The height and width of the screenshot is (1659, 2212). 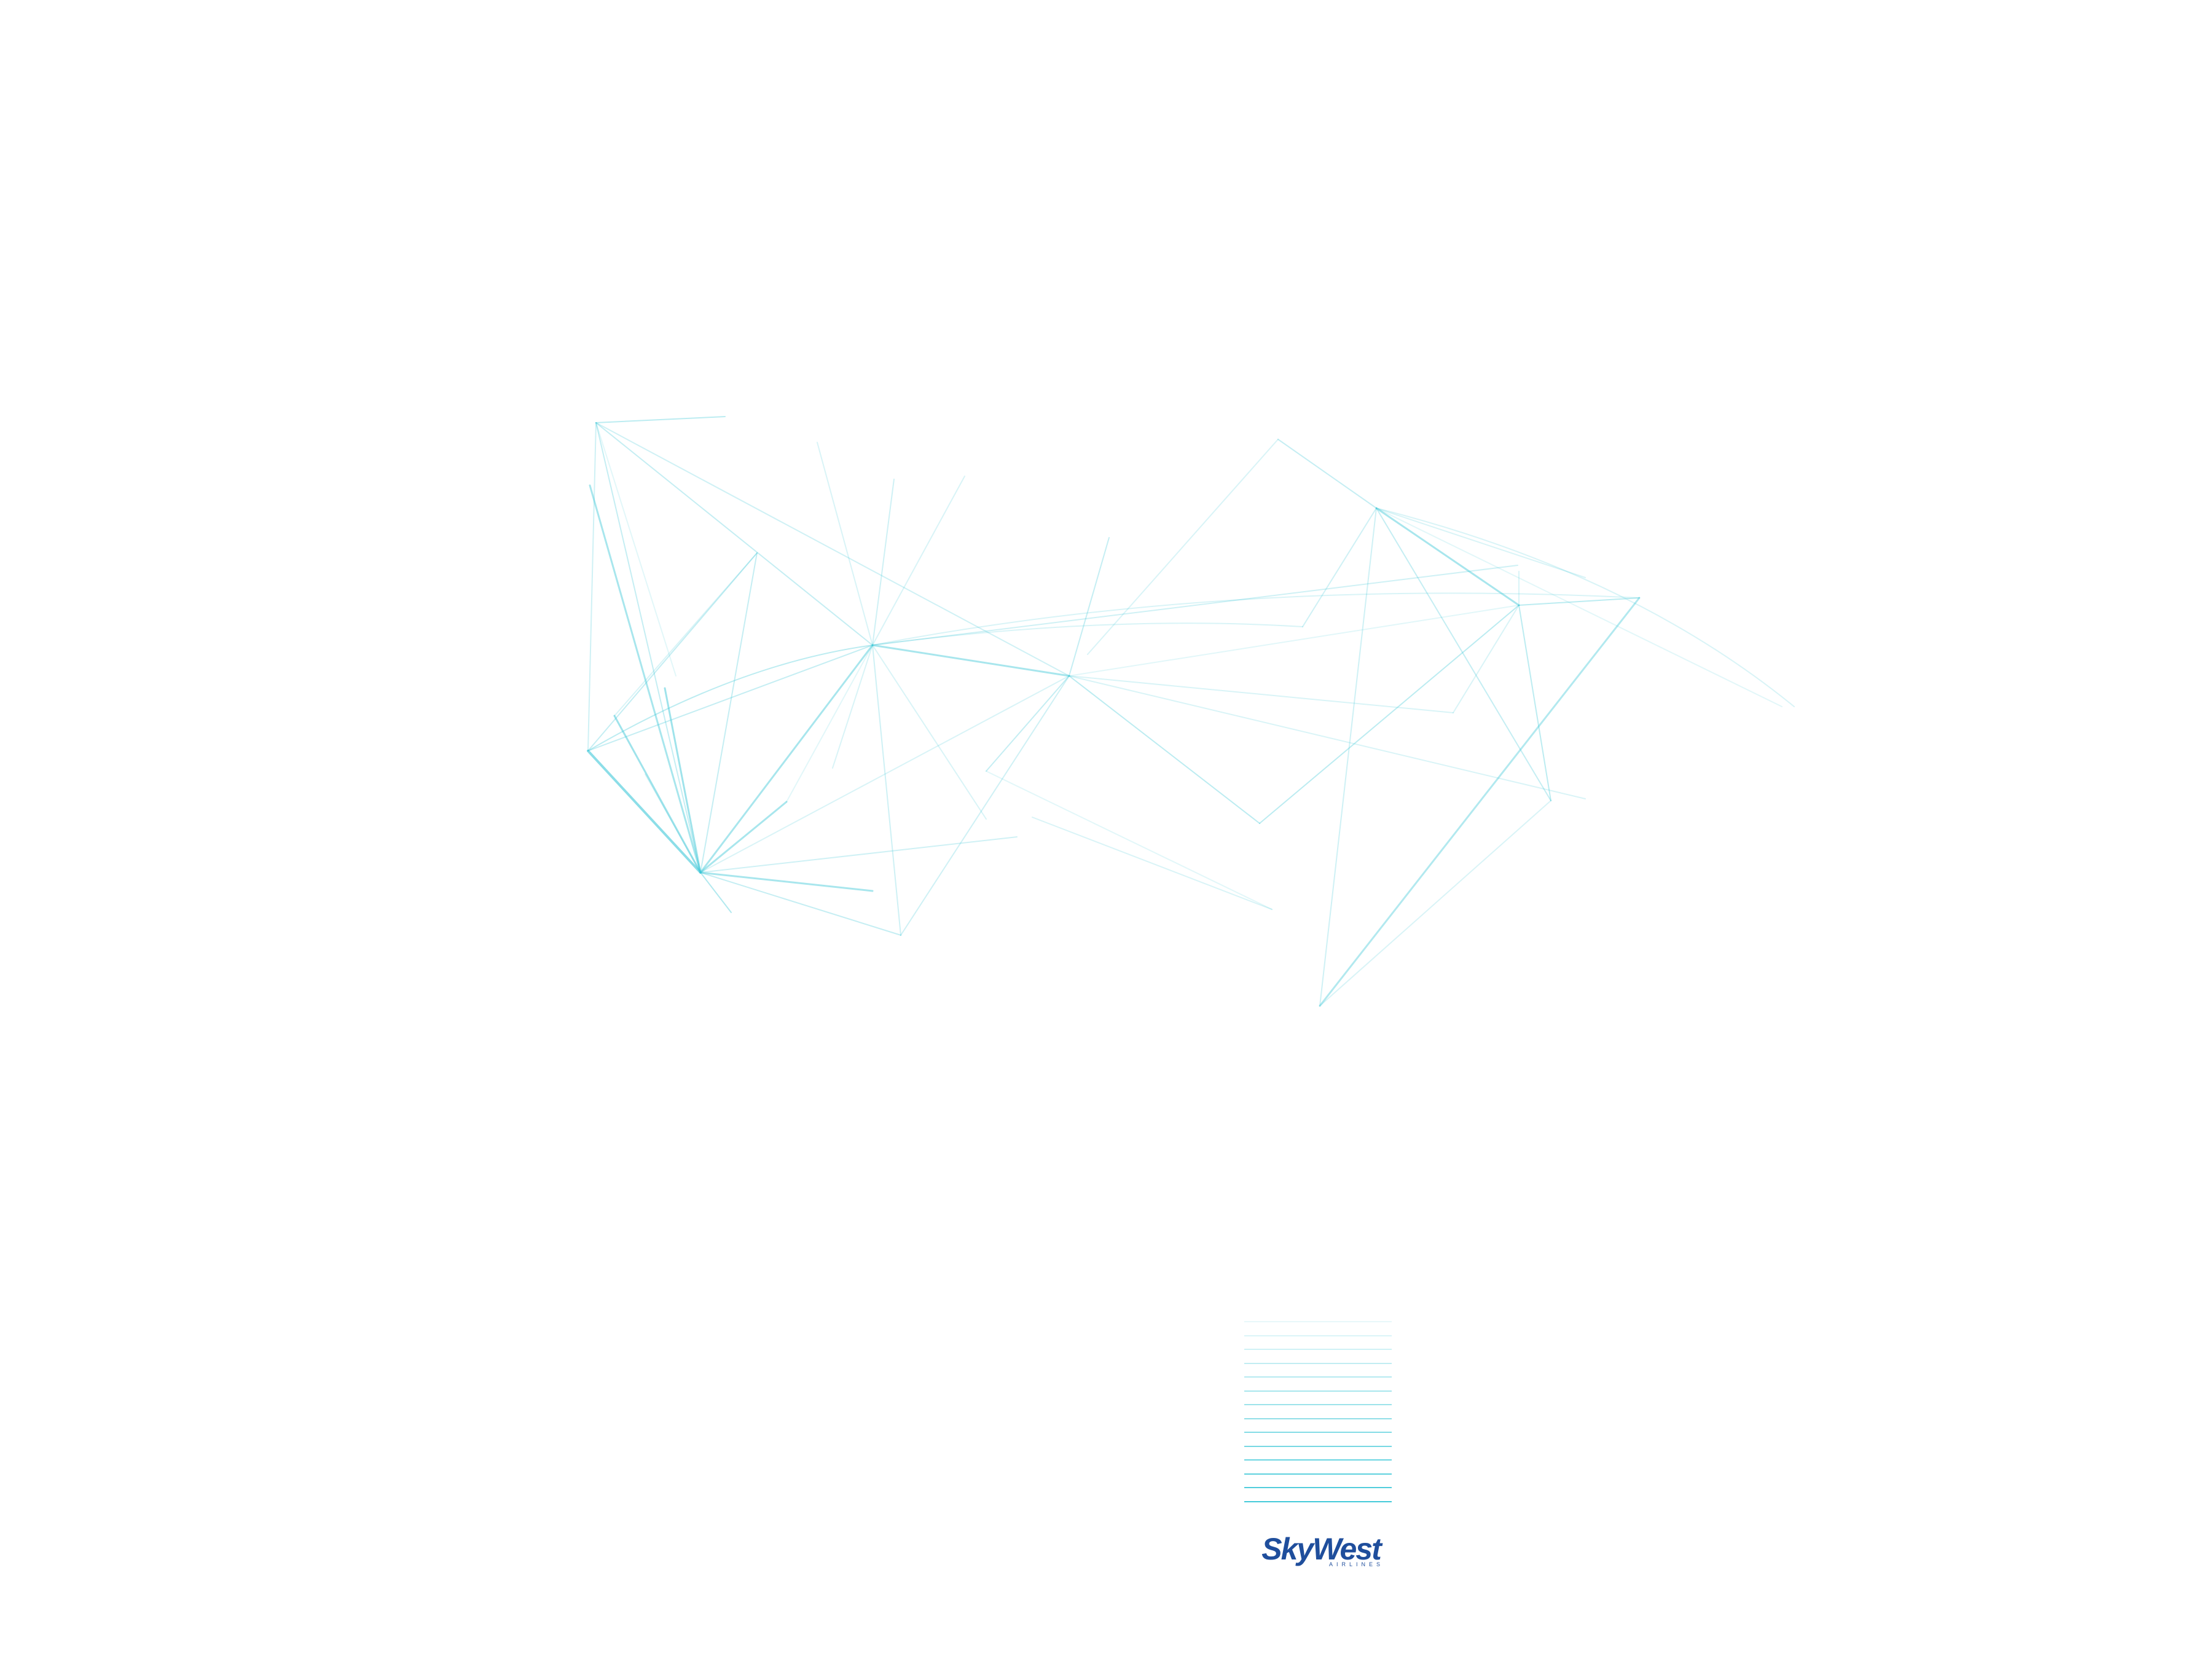 I want to click on logo-wordmark: SkyWest, so click(x=1321, y=1549).